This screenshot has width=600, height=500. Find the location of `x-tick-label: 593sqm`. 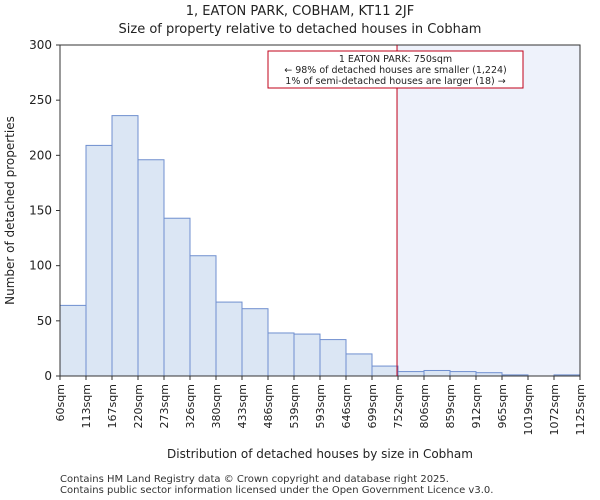

x-tick-label: 593sqm is located at coordinates (320, 406).